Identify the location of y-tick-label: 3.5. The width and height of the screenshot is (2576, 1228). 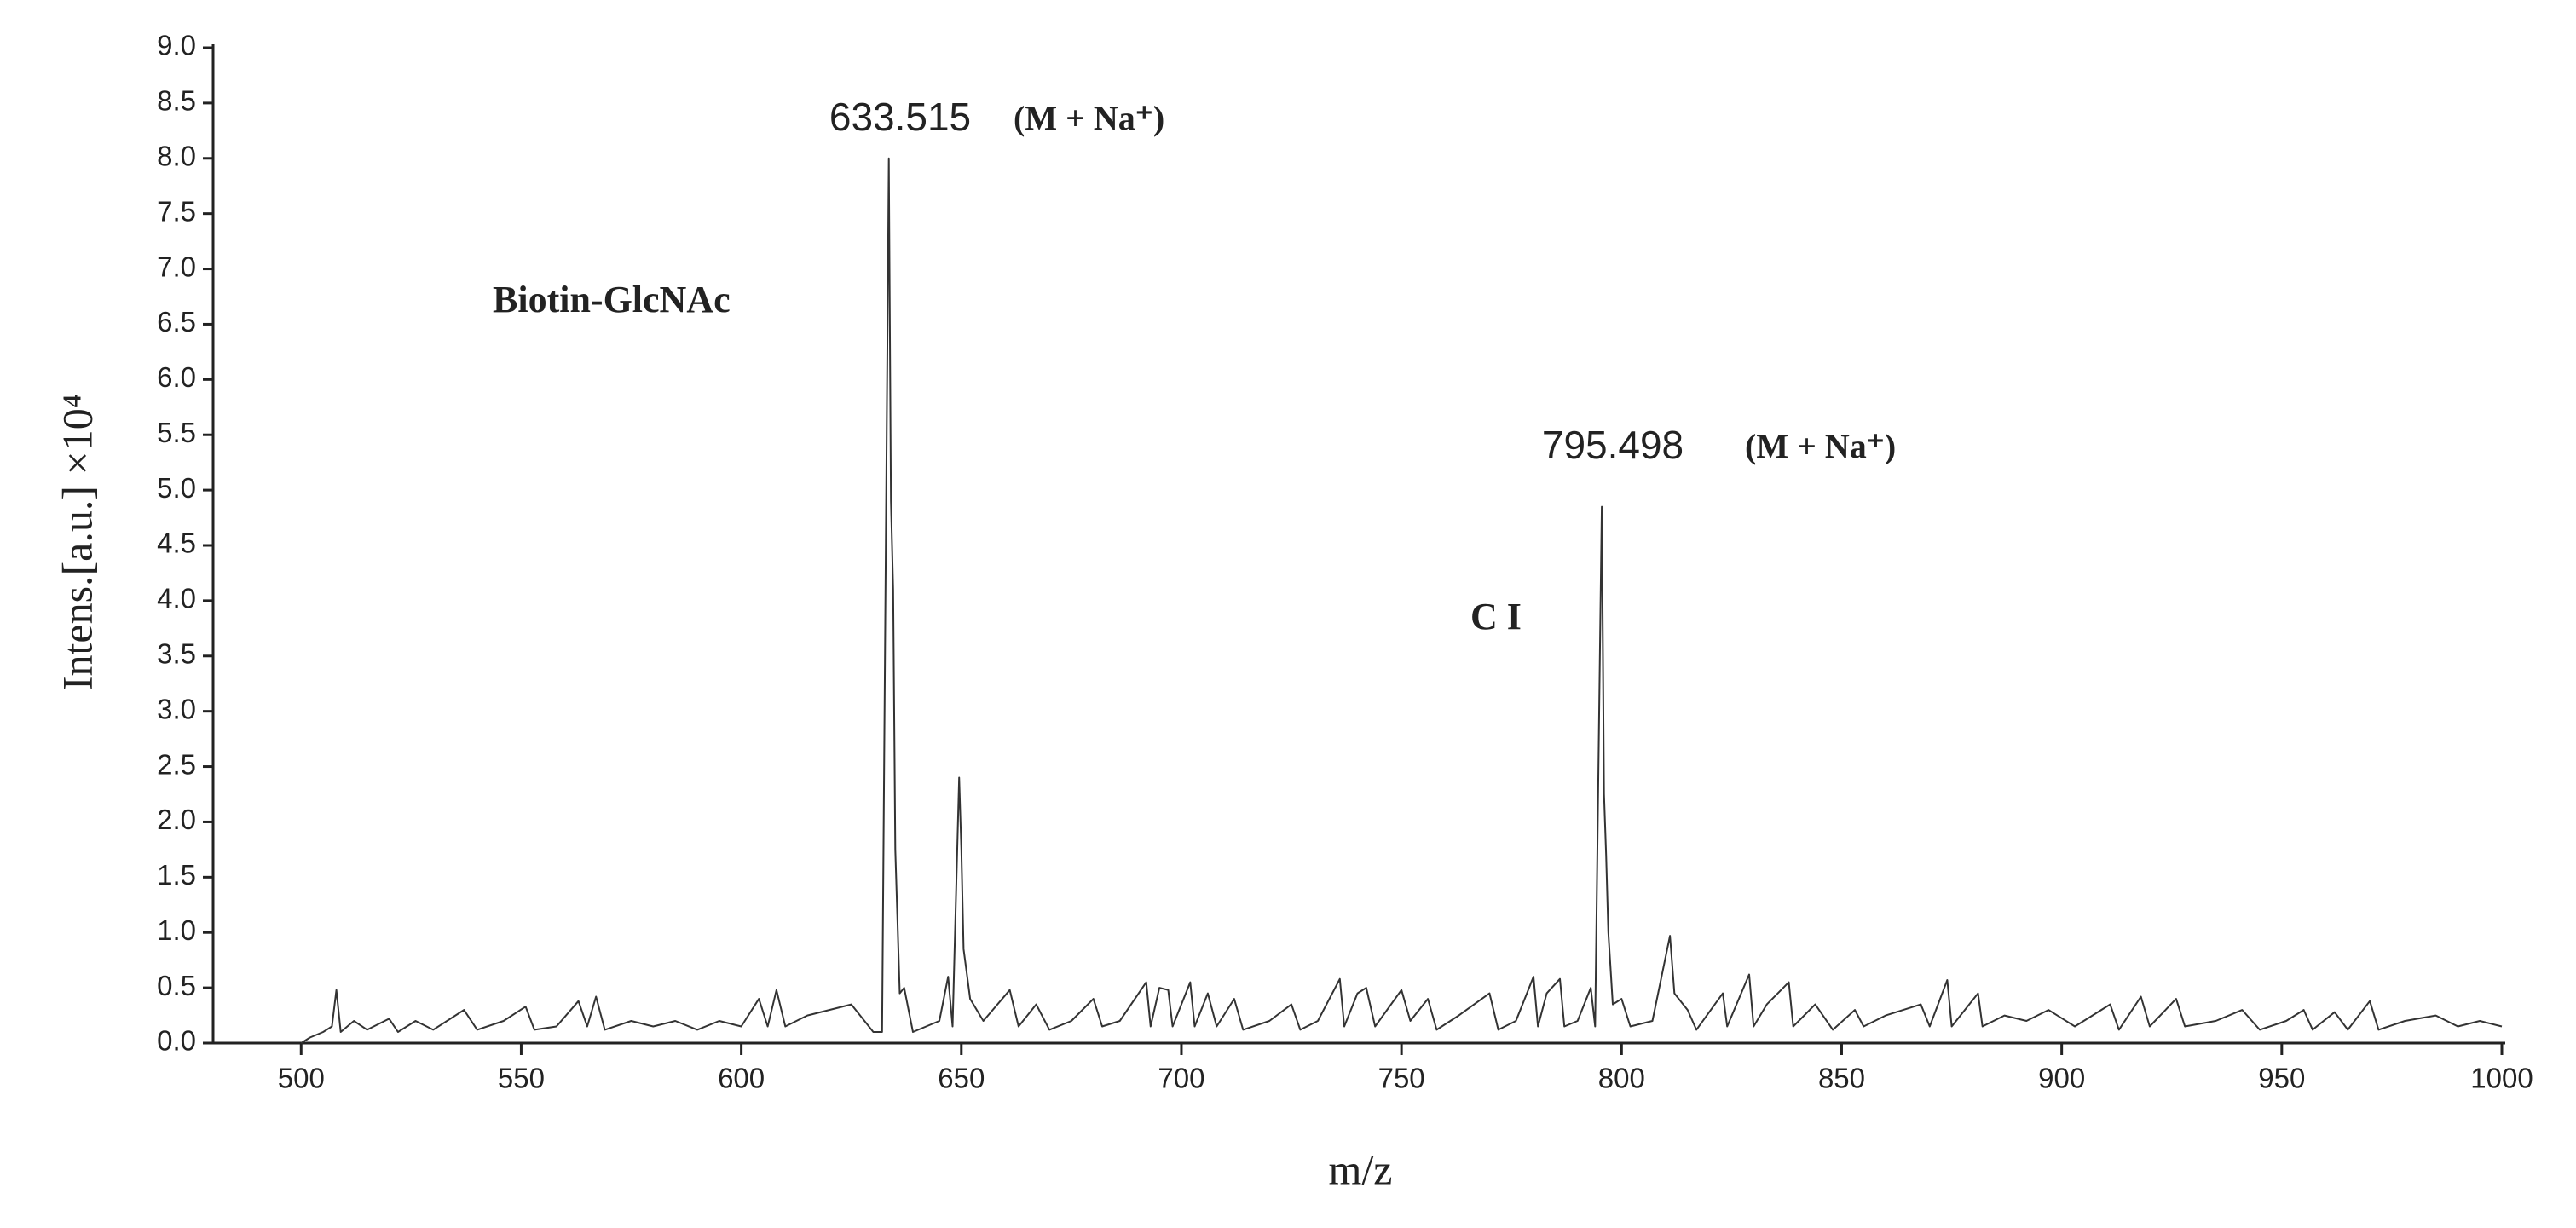
(176, 653).